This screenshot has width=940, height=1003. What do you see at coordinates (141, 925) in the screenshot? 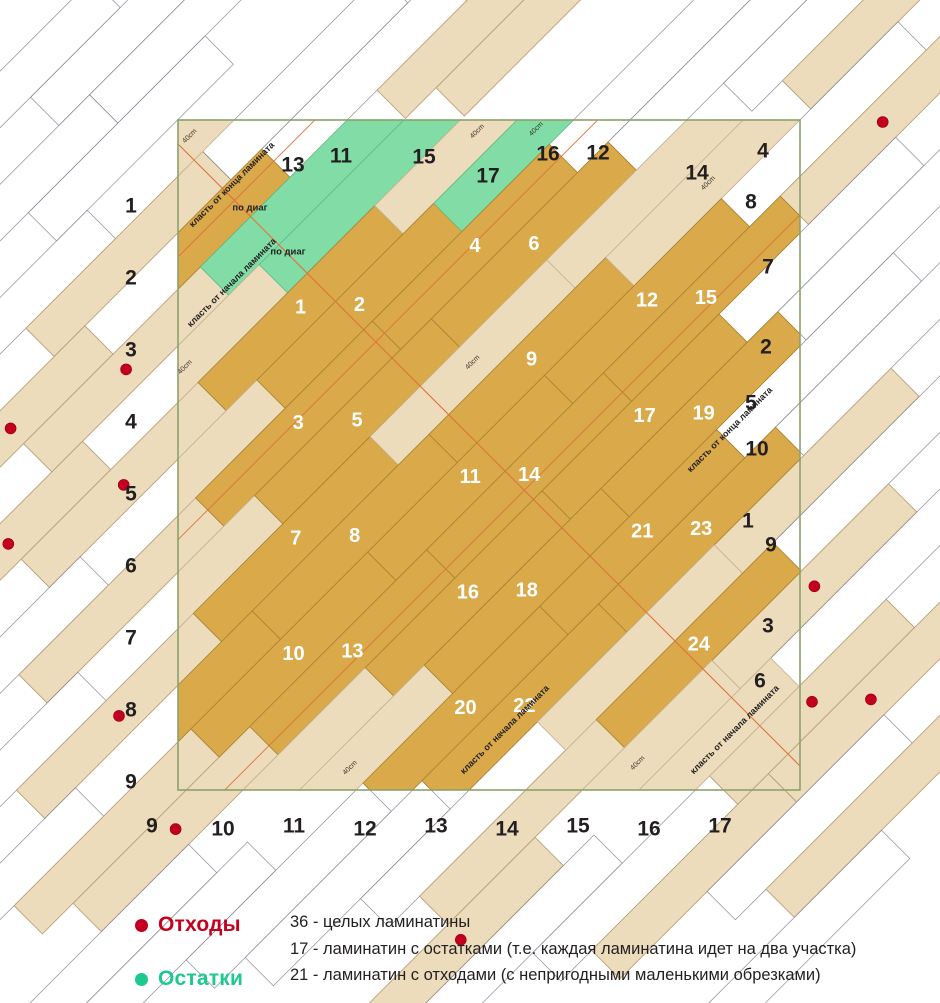
I see `waste-dot-icon` at bounding box center [141, 925].